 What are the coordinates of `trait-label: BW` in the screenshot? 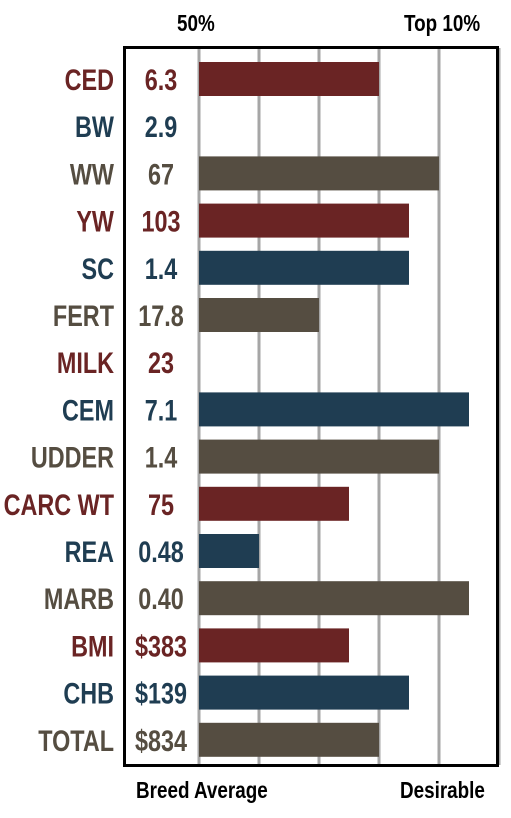 It's located at (95, 126).